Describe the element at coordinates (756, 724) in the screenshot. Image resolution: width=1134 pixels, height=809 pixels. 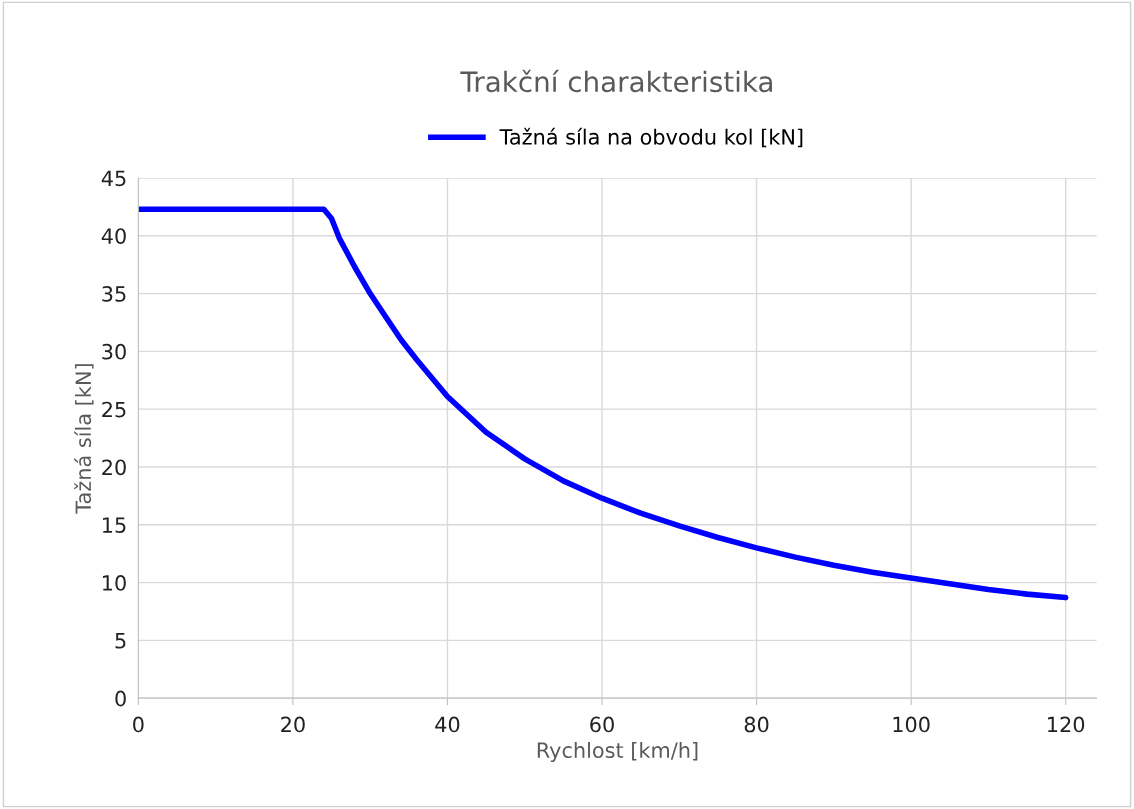
I see `x-tick-label: 80` at that location.